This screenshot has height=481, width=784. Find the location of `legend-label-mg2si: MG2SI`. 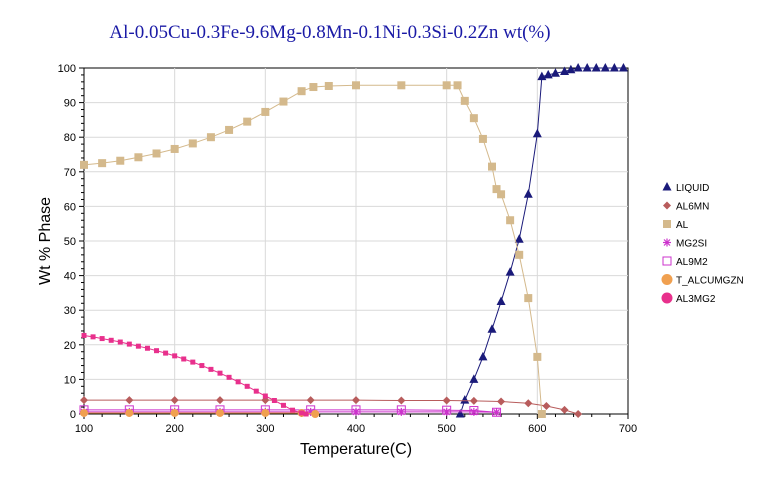

legend-label-mg2si: MG2SI is located at coordinates (691, 244).